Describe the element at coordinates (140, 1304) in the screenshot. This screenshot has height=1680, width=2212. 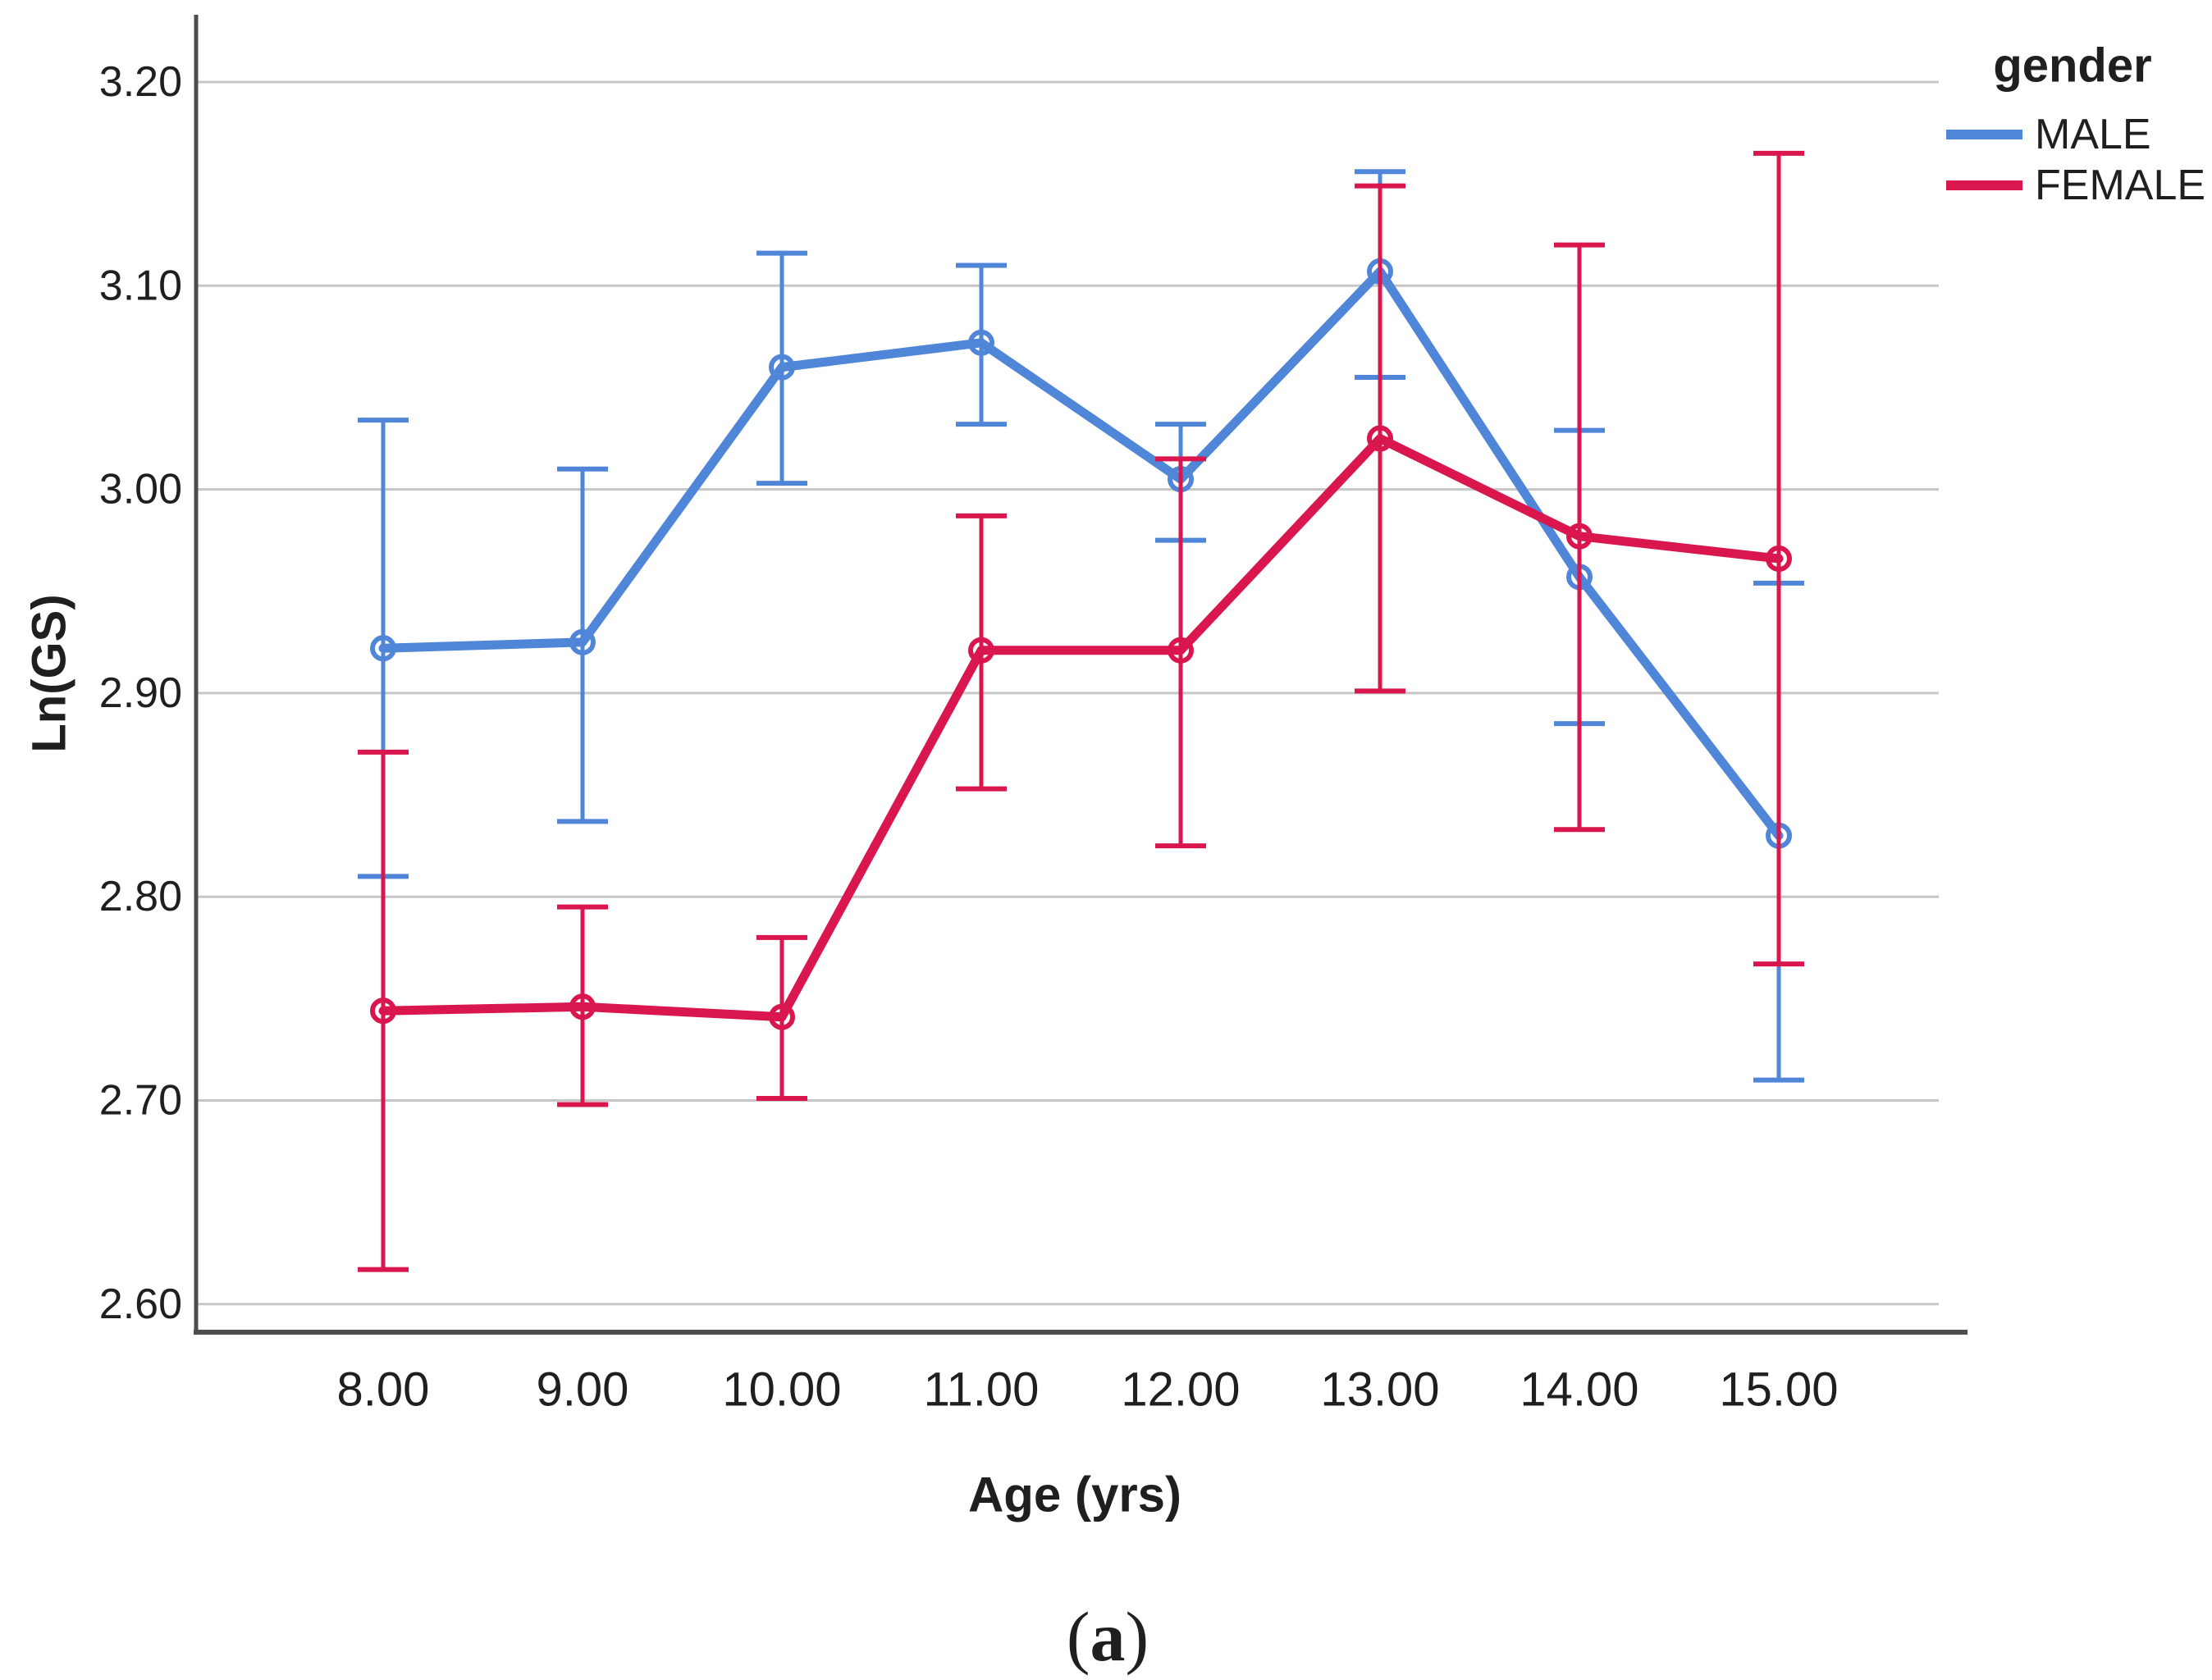
I see `y-tick-label-2.60: 2.60` at that location.